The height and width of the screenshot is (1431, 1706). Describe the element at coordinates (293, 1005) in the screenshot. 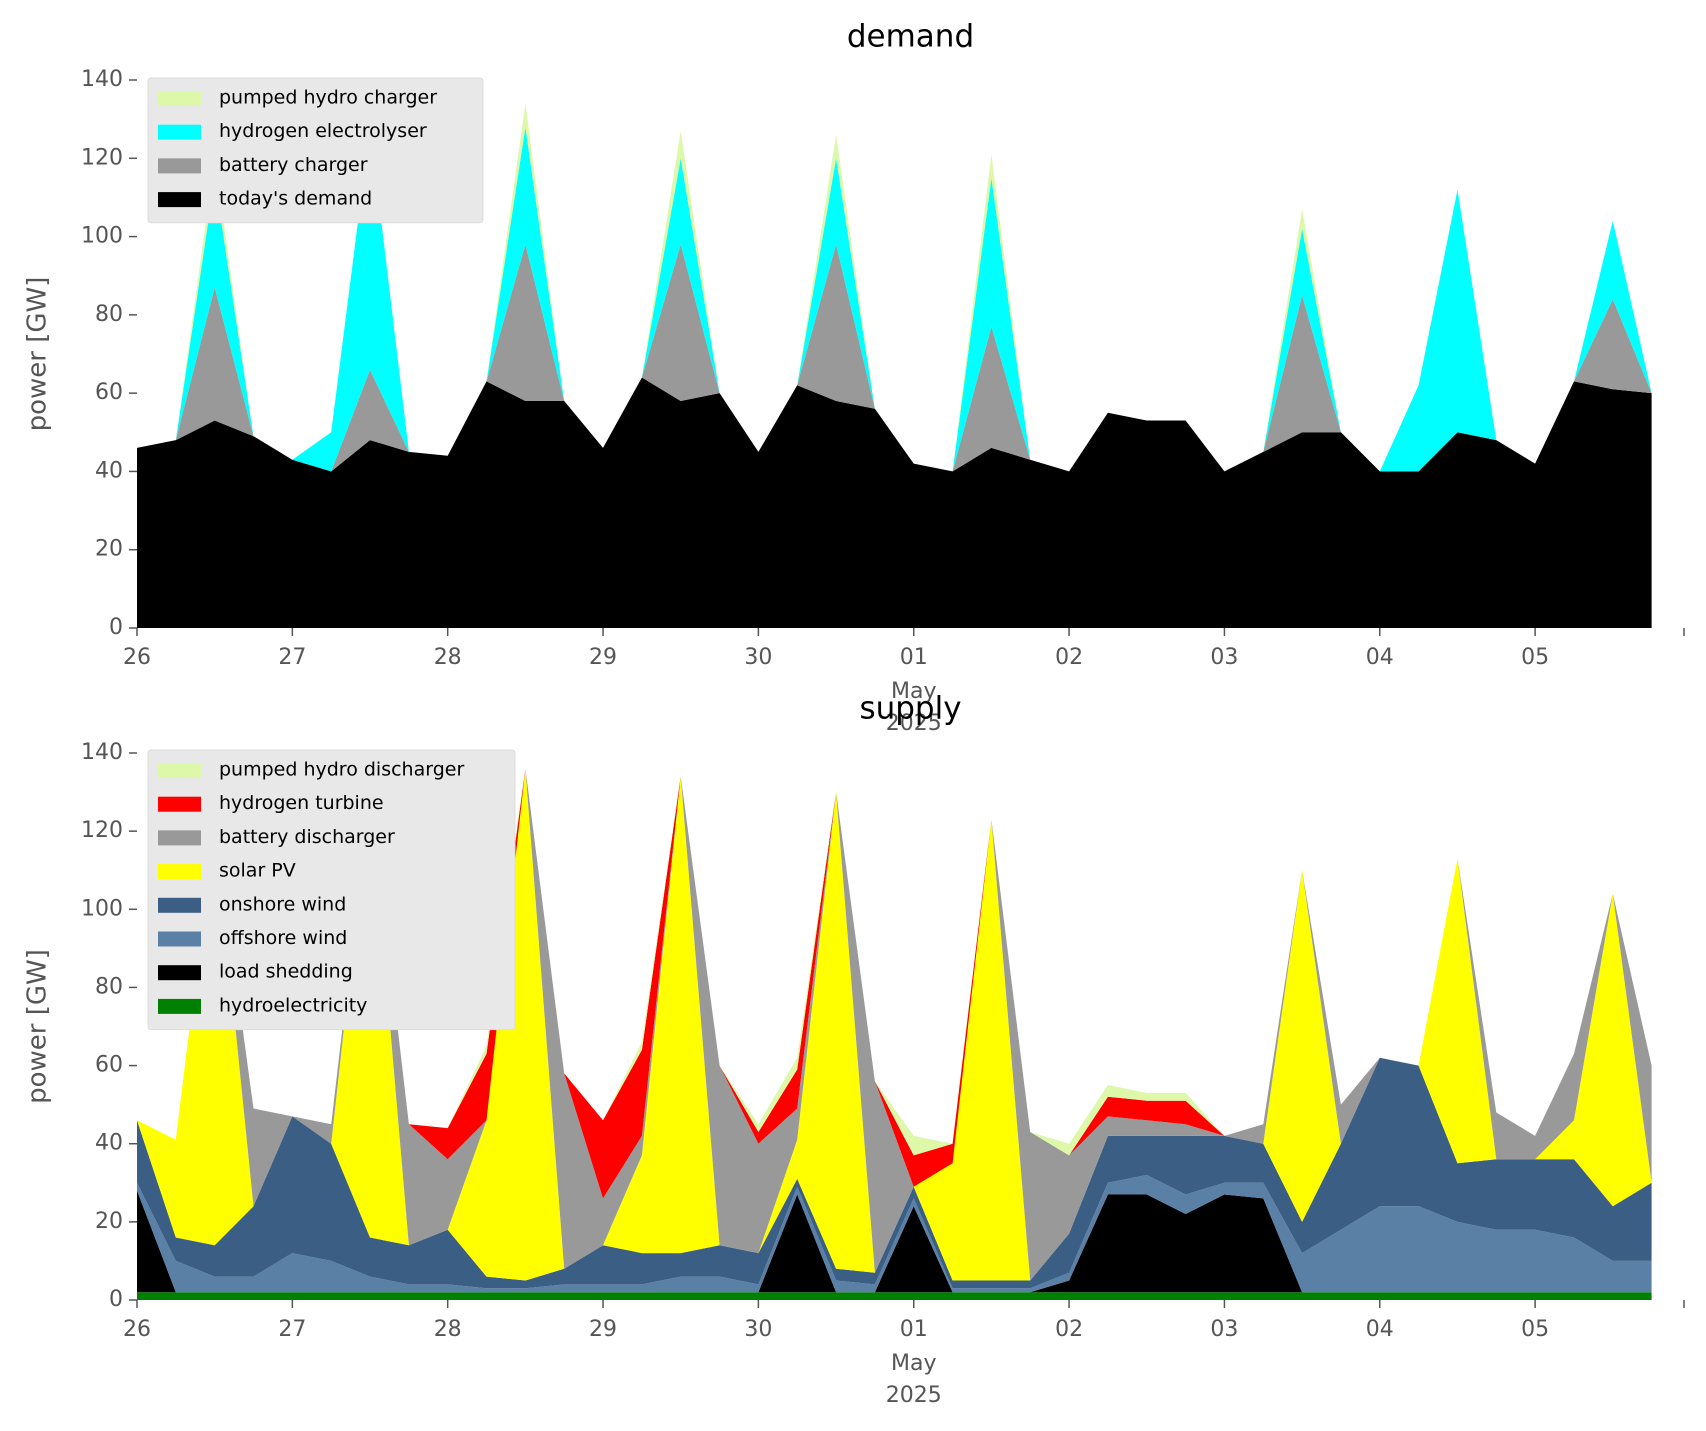

I see `legend-label: hydroelectricity` at that location.